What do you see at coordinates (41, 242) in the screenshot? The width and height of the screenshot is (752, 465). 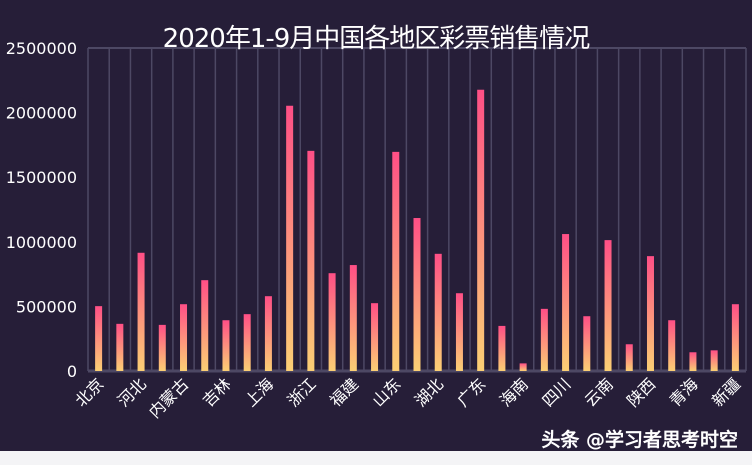 I see `y-tick-label: 1000000` at bounding box center [41, 242].